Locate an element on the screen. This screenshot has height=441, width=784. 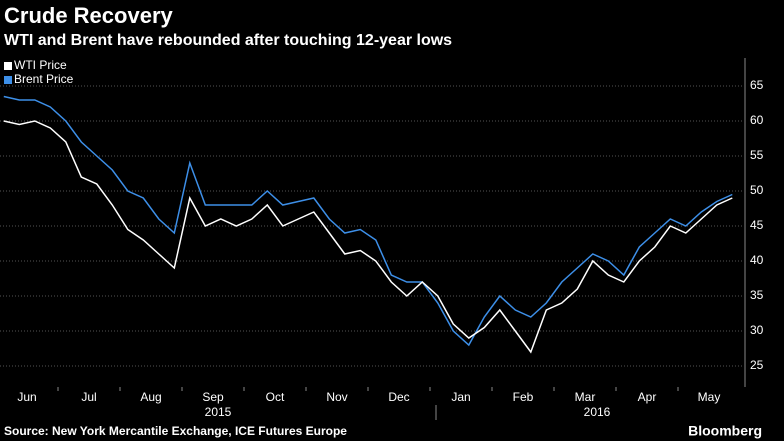
x-tick-label: Jan is located at coordinates (460, 397).